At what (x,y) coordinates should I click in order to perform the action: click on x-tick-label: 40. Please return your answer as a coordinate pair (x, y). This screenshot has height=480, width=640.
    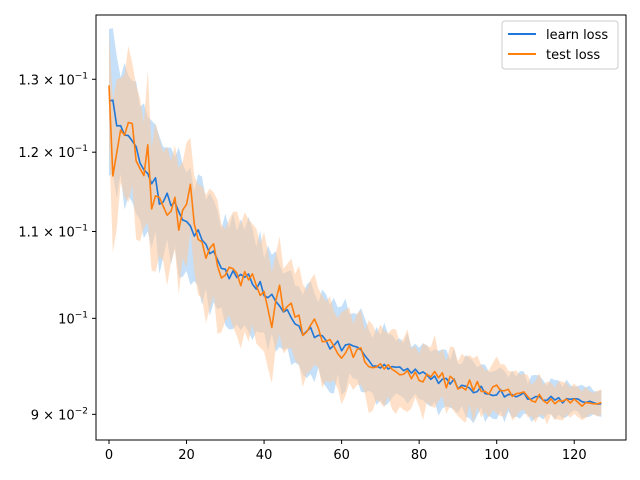
    Looking at the image, I should click on (264, 455).